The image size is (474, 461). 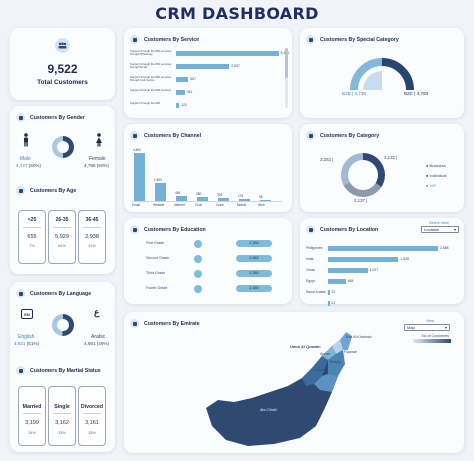 I want to click on location-value: 465, so click(x=350, y=281).